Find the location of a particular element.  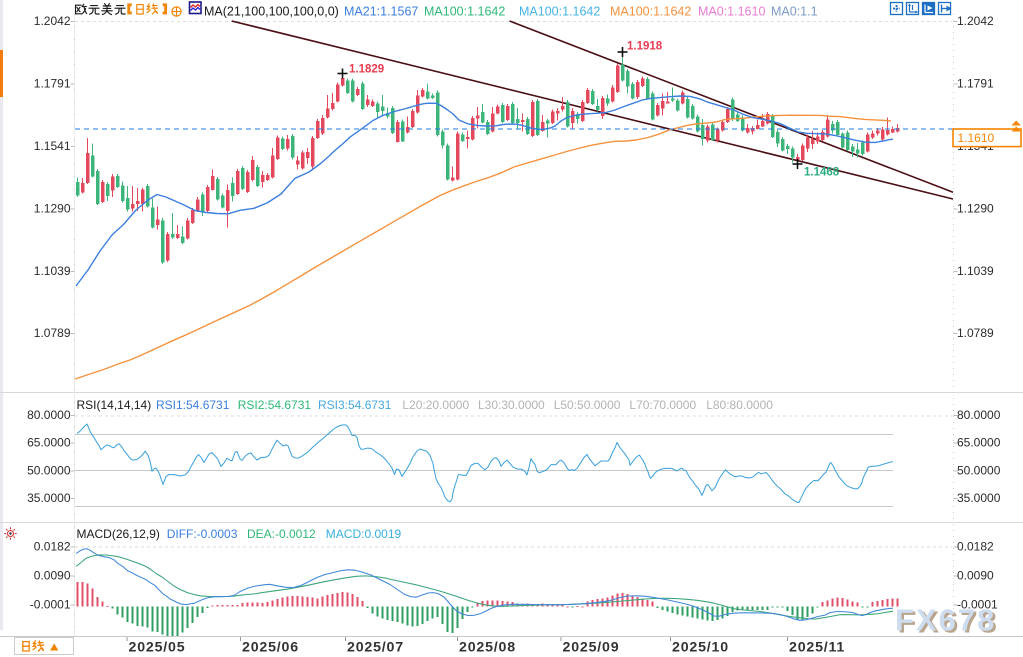

svg-text: 2025/07 is located at coordinates (375, 648).